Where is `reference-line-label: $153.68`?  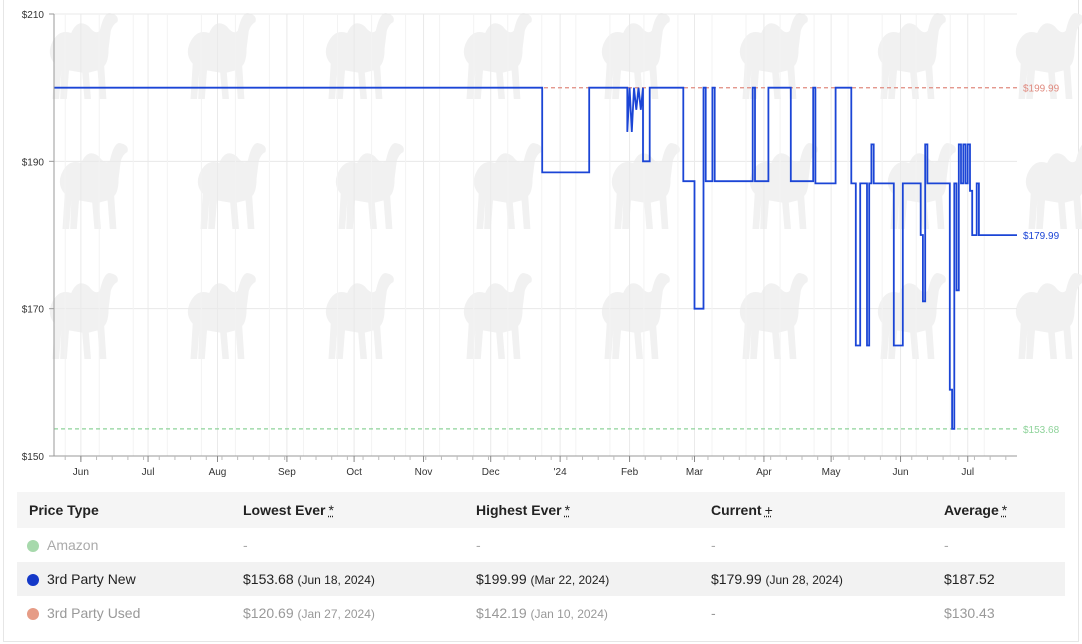
reference-line-label: $153.68 is located at coordinates (1041, 430).